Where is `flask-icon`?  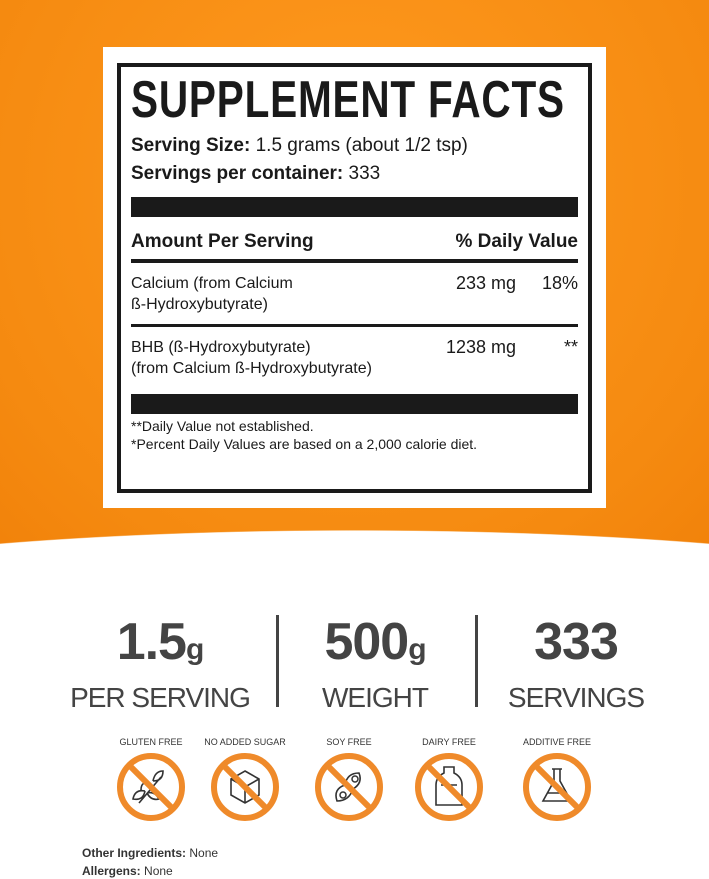
flask-icon is located at coordinates (557, 787).